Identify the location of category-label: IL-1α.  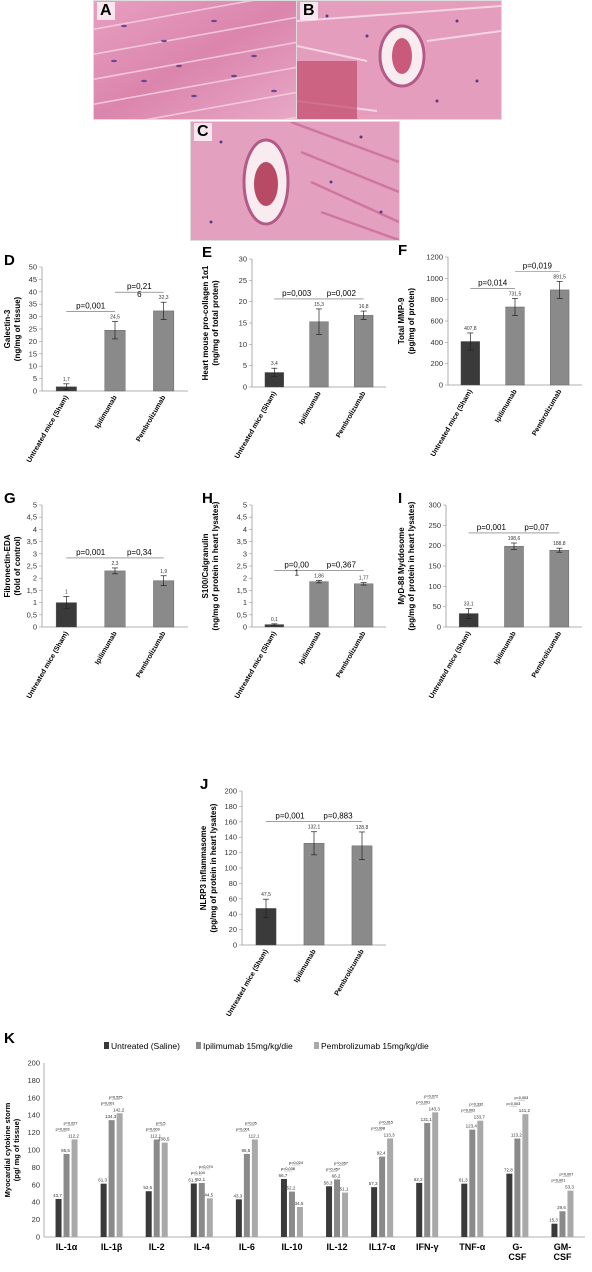
(67, 1247).